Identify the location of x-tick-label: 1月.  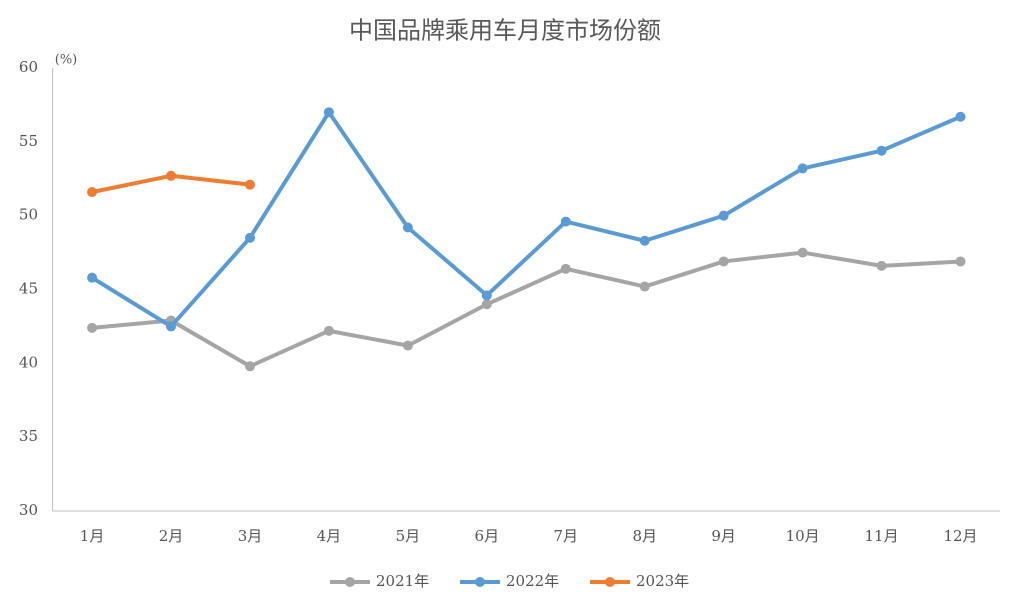
(92, 536).